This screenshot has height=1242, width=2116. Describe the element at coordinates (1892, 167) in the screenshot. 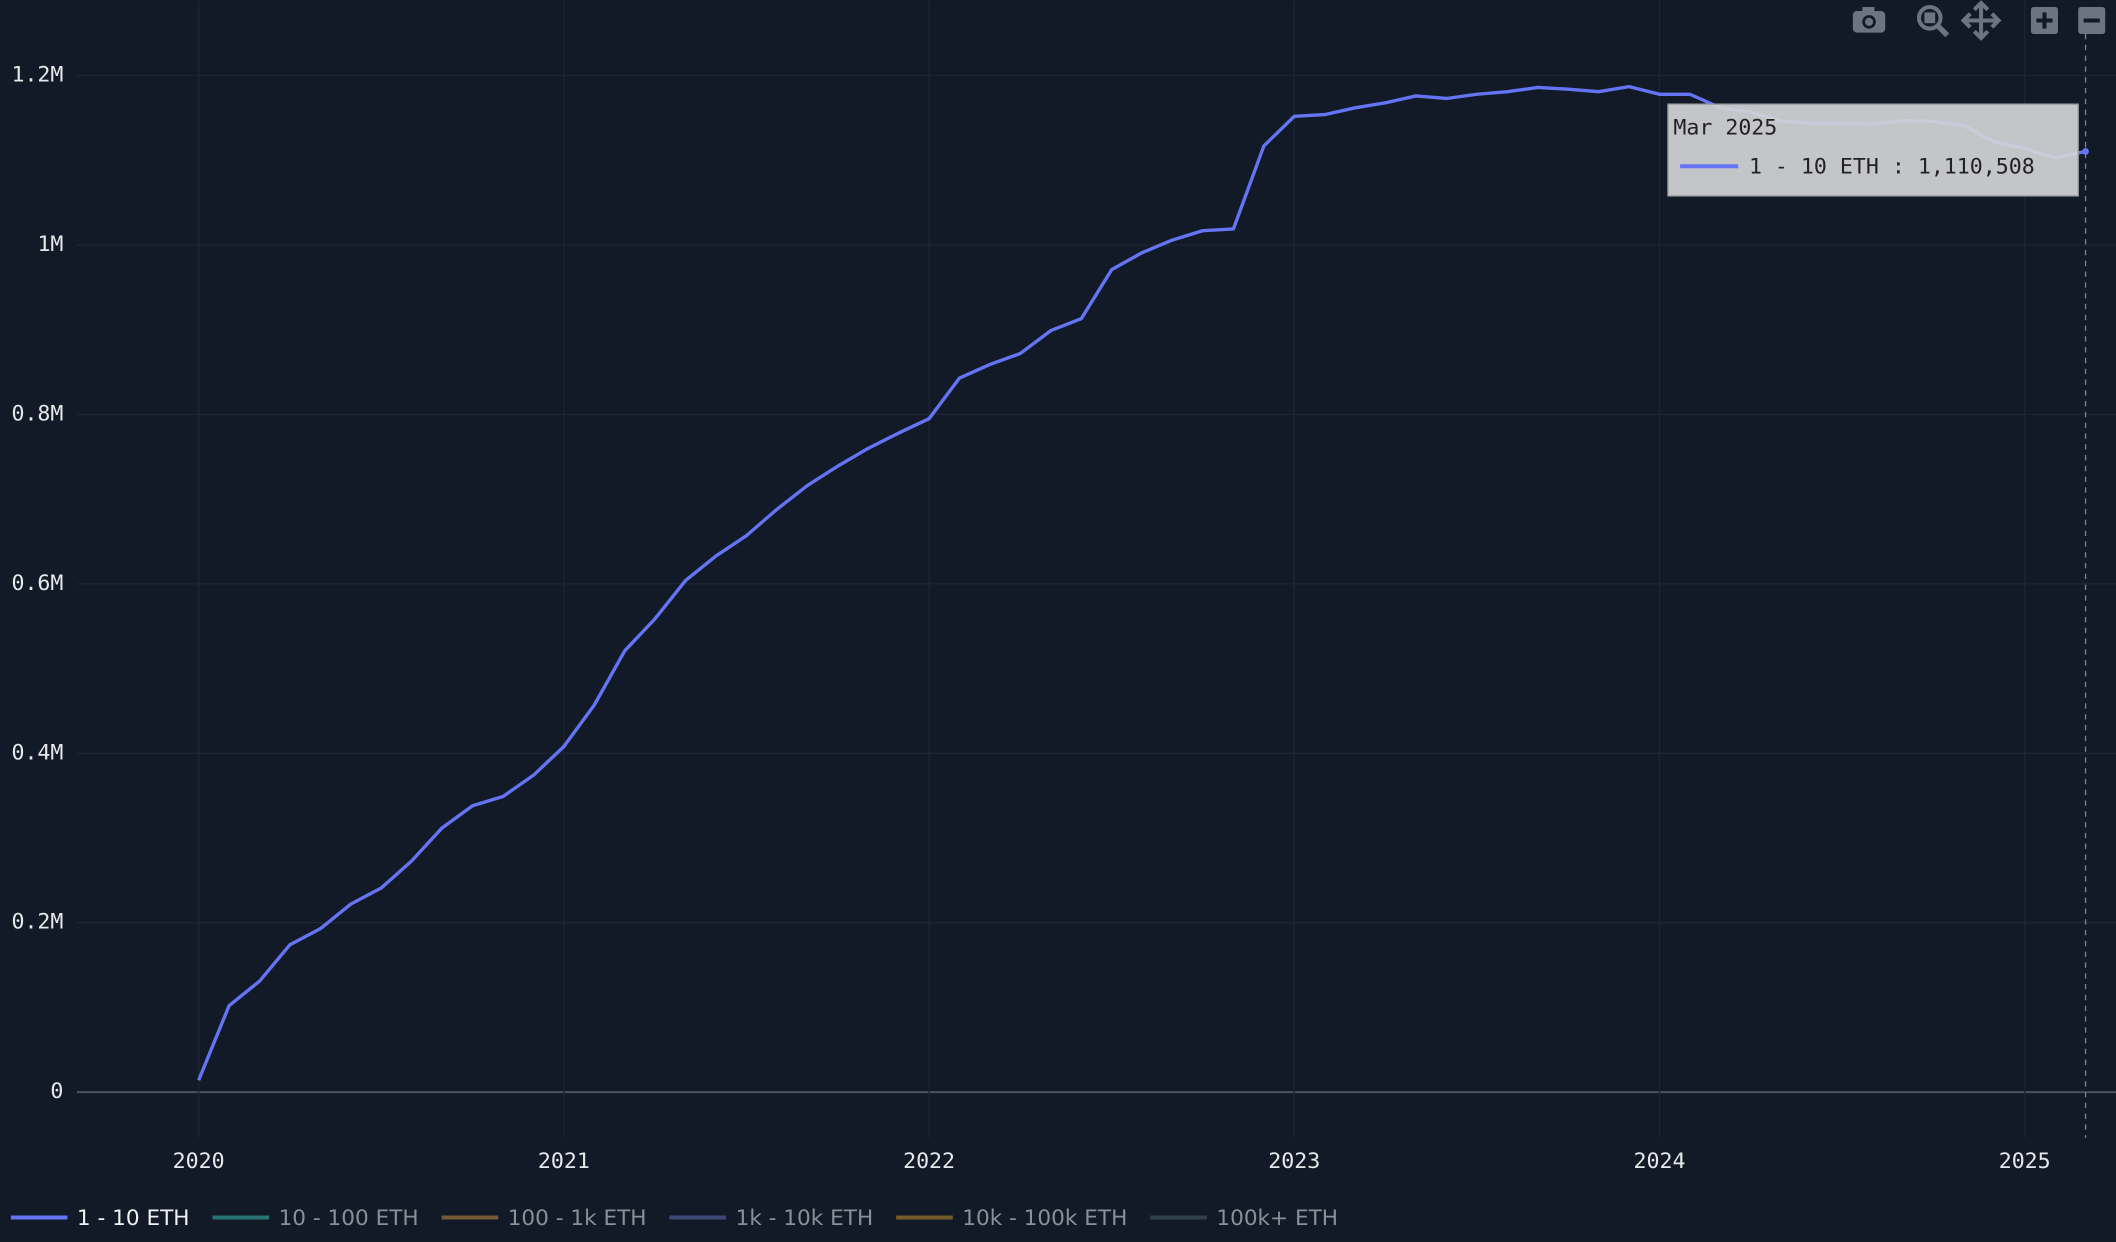

I see `tooltip-label: 1 - 10 ETH : 1,110,508` at that location.